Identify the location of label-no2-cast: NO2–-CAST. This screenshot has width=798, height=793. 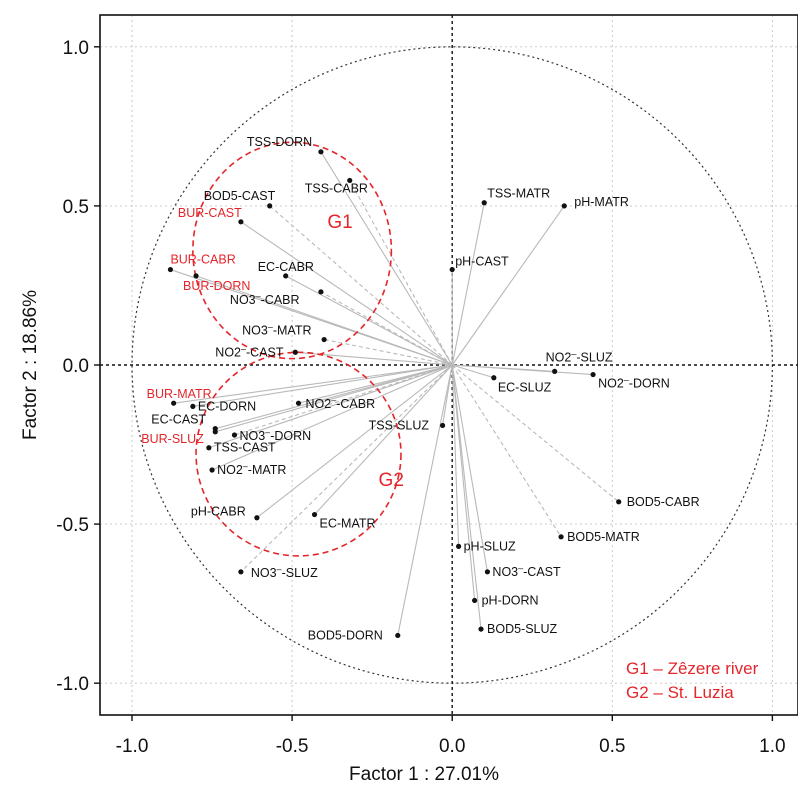
(249, 351).